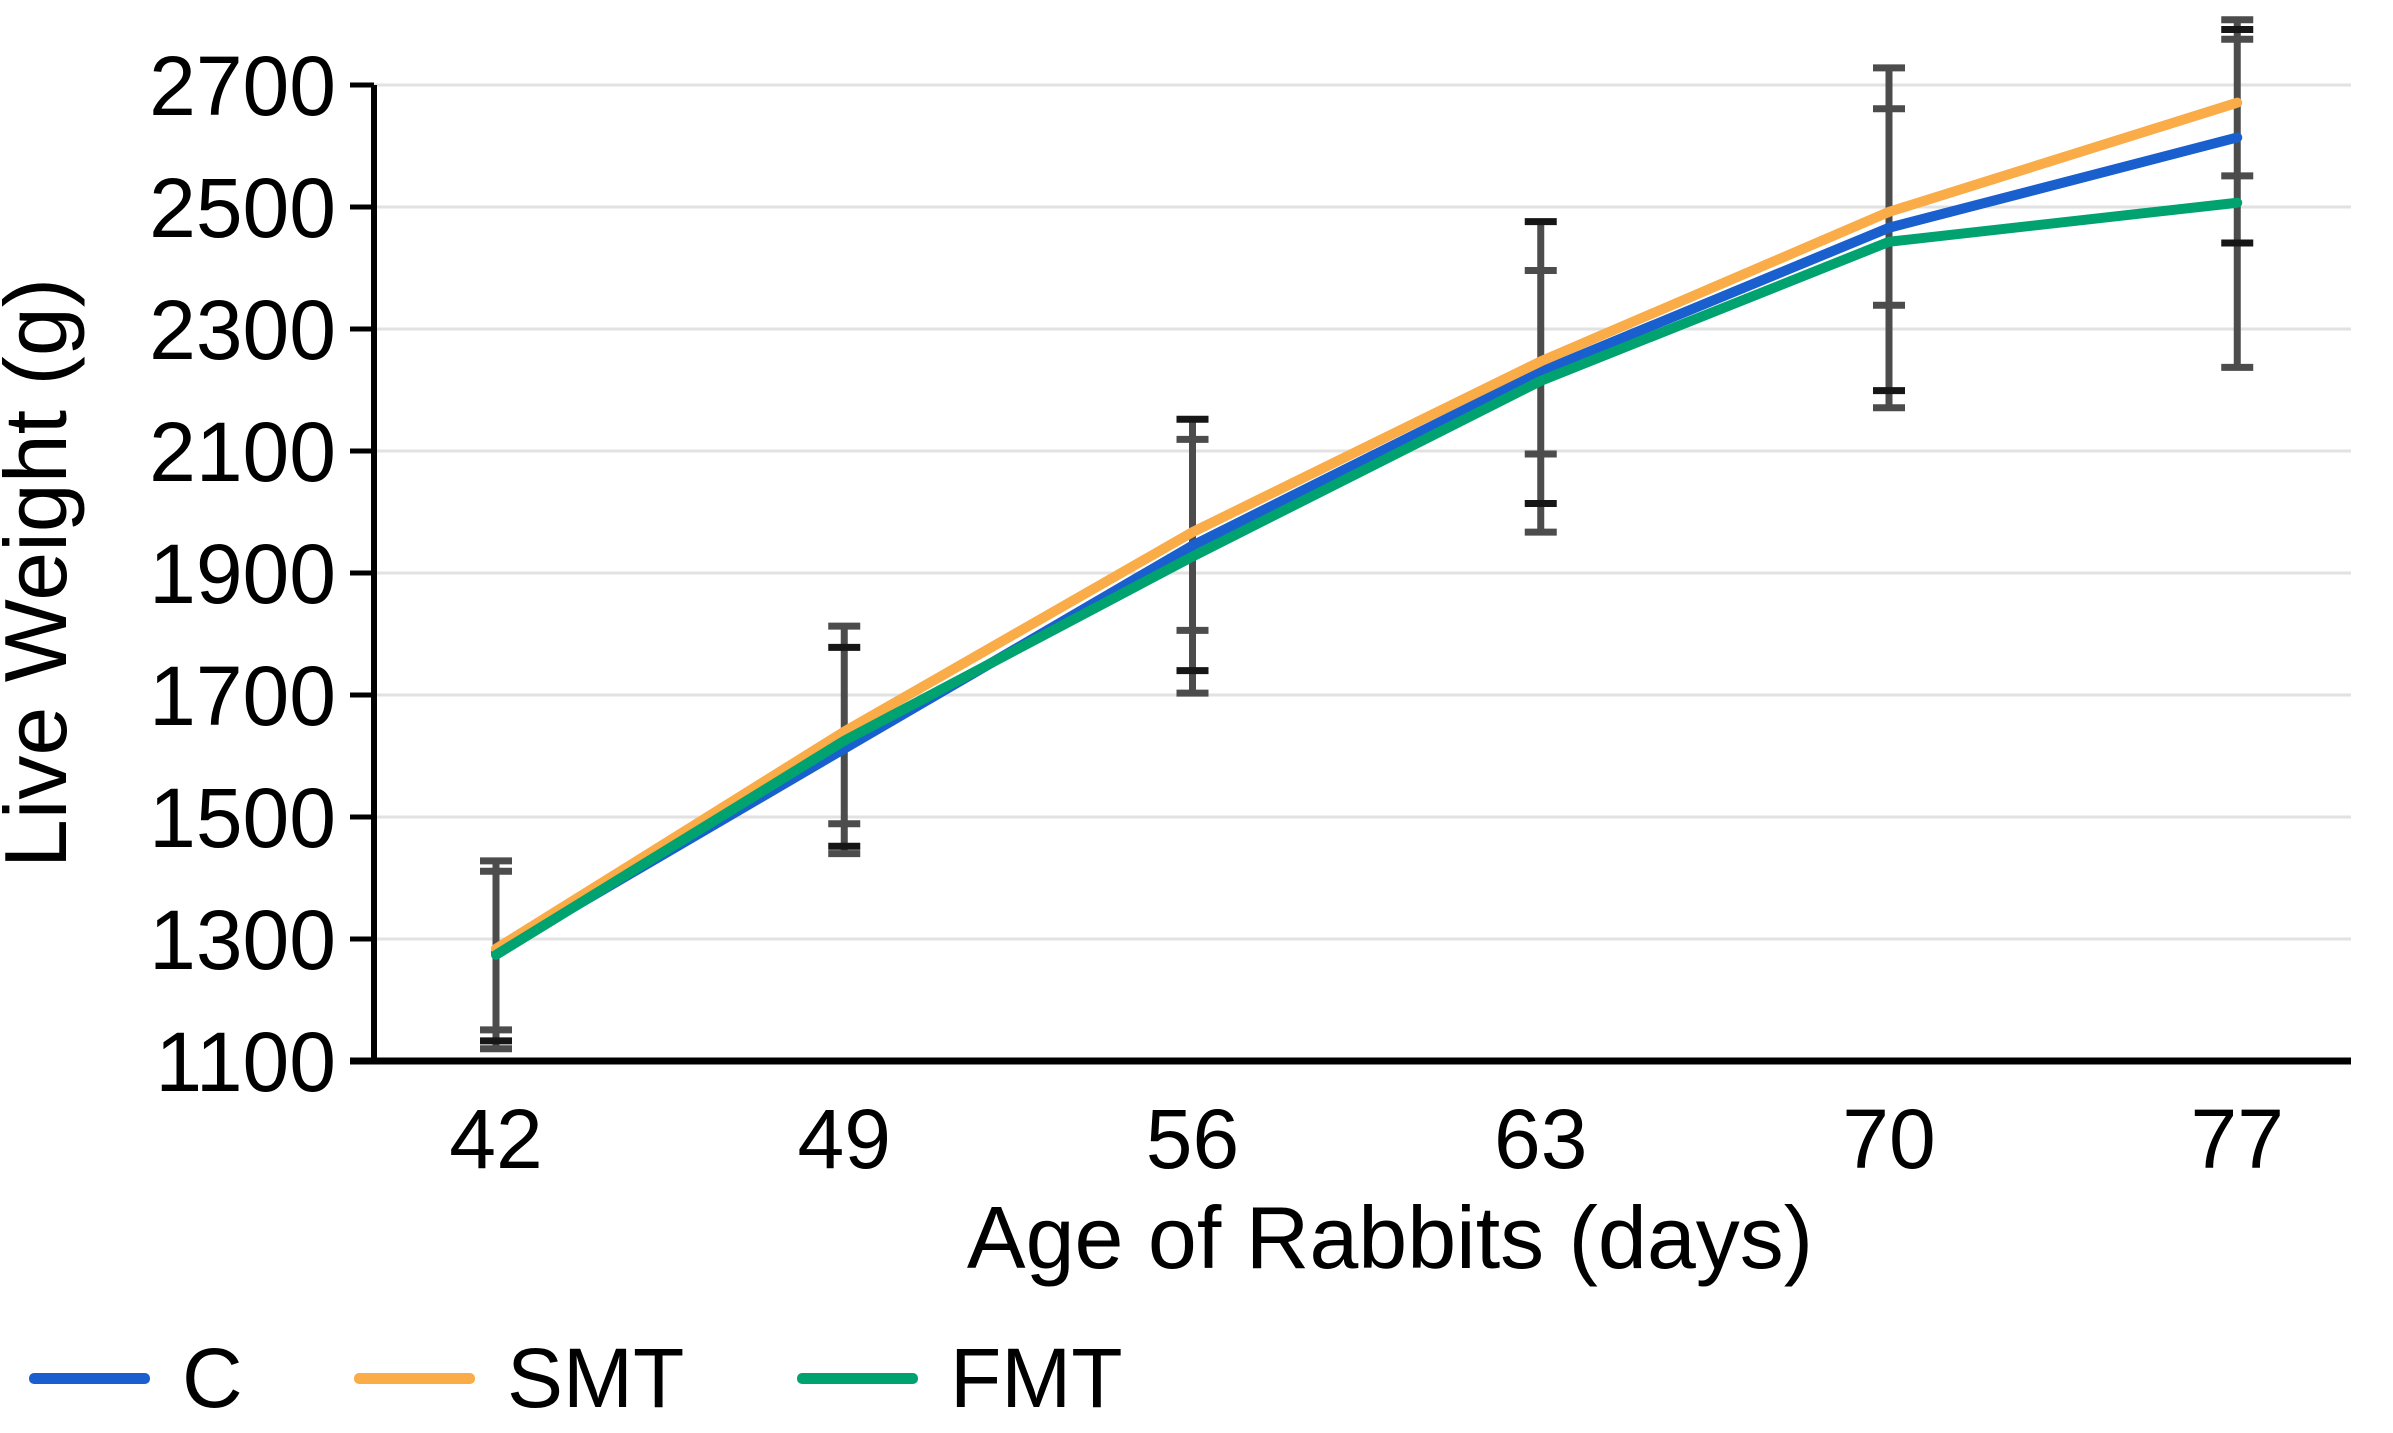  I want to click on legend-swatch-SMT, so click(414, 1378).